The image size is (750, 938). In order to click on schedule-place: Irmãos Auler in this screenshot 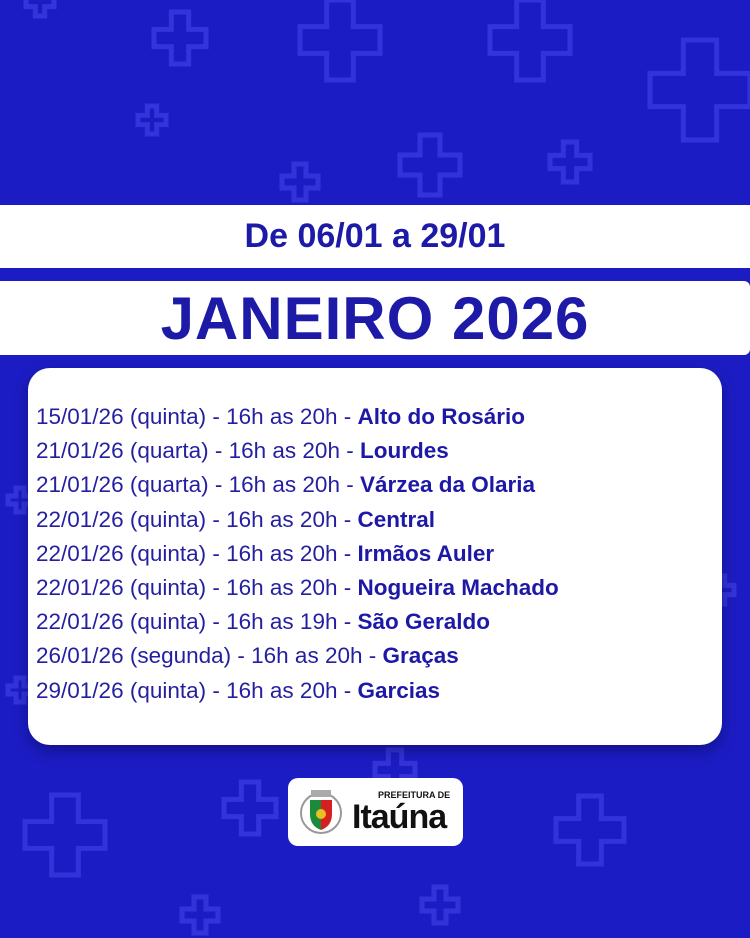, I will do `click(426, 553)`.